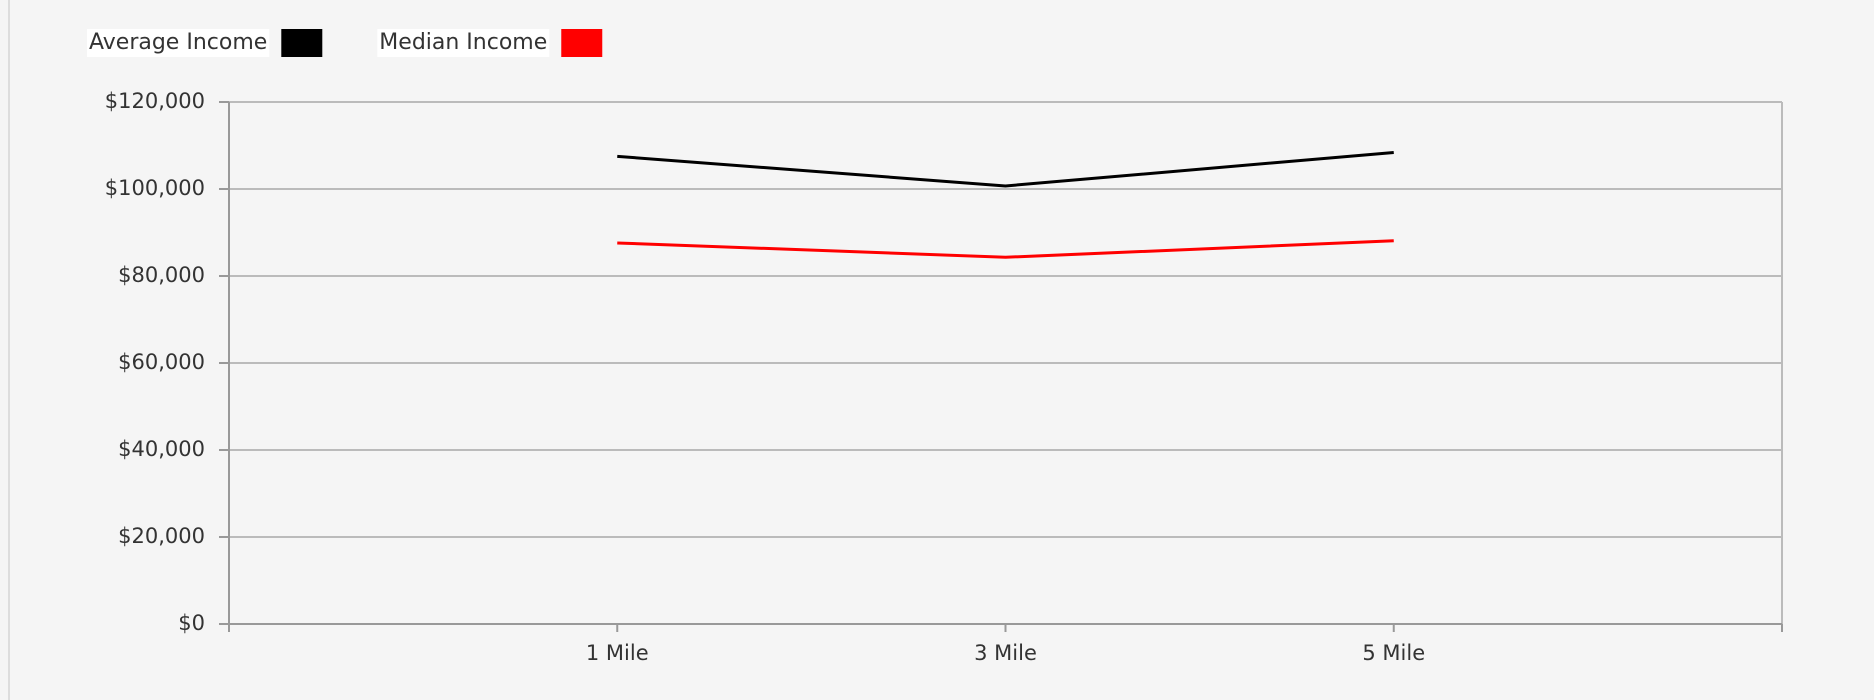 The width and height of the screenshot is (1874, 700). Describe the element at coordinates (161, 449) in the screenshot. I see `y-tick-label: $40,000` at that location.